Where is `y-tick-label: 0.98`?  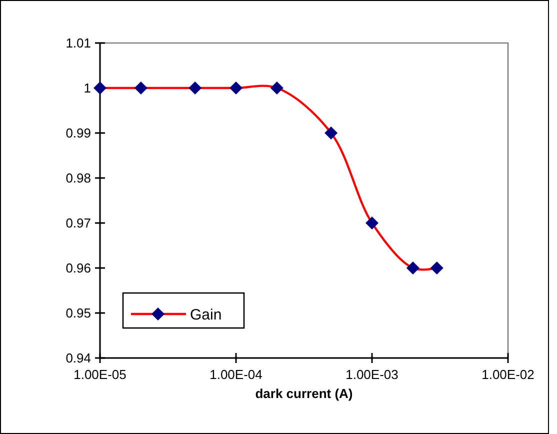
y-tick-label: 0.98 is located at coordinates (78, 178).